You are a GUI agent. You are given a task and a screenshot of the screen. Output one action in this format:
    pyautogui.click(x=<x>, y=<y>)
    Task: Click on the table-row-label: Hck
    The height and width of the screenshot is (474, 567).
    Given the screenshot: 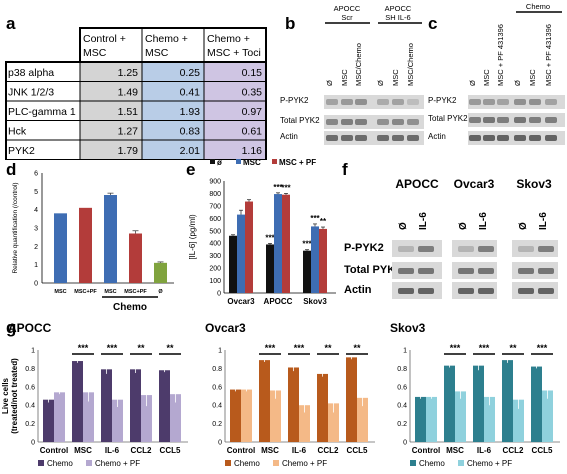 What is the action you would take?
    pyautogui.click(x=17, y=132)
    